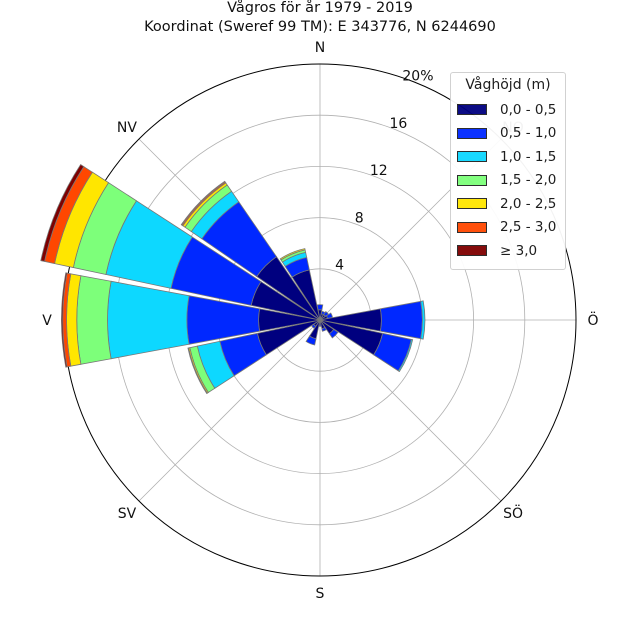 This screenshot has width=640, height=640. Describe the element at coordinates (417, 76) in the screenshot. I see `radial-tick-label: 20%` at that location.